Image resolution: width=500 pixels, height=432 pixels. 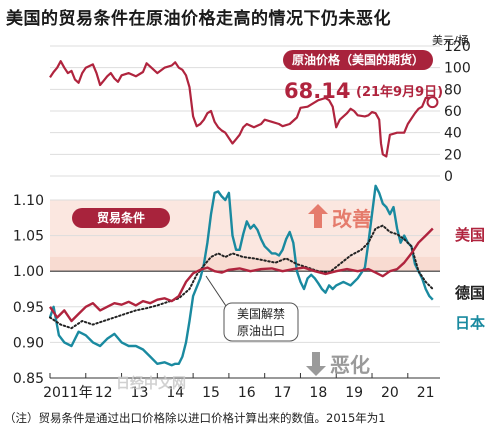 What do you see at coordinates (350, 365) in the screenshot?
I see `worsen-label: 恶化` at bounding box center [350, 365].